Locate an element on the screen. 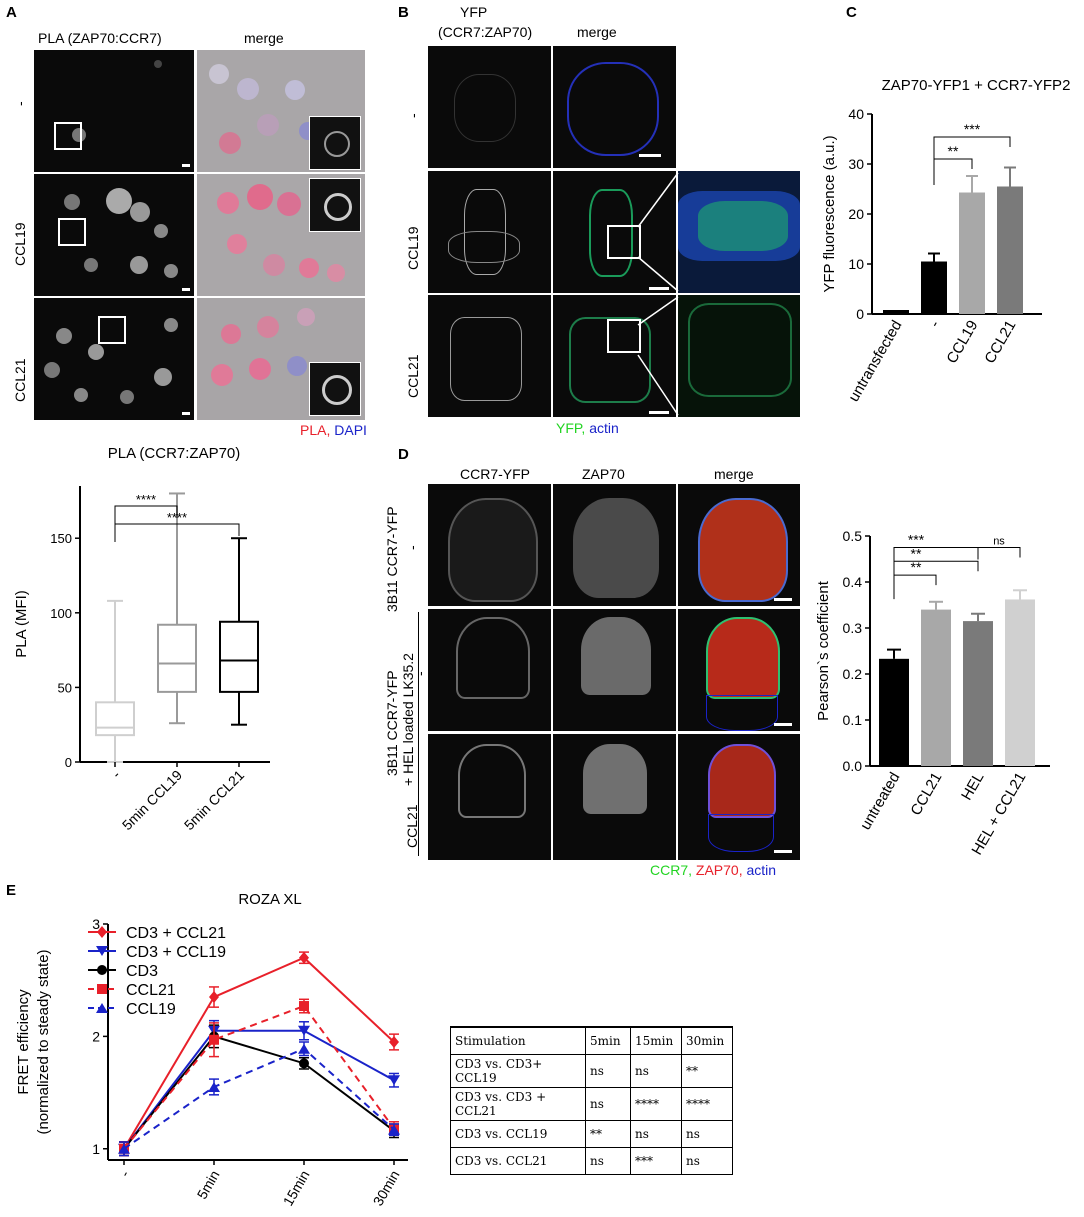  panel-a-merge-image-row3 is located at coordinates (281, 359).